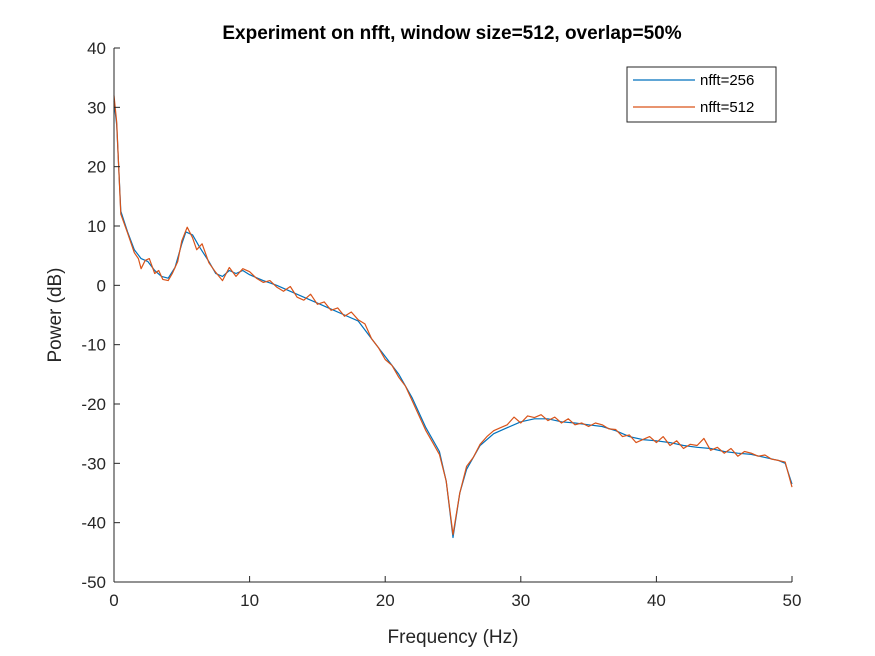 The image size is (875, 656). I want to click on x-tick-label: 20, so click(385, 600).